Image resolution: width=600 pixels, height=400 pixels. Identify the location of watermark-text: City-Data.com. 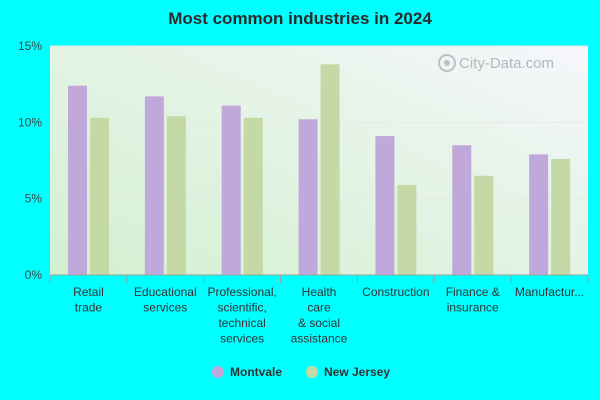
(506, 63).